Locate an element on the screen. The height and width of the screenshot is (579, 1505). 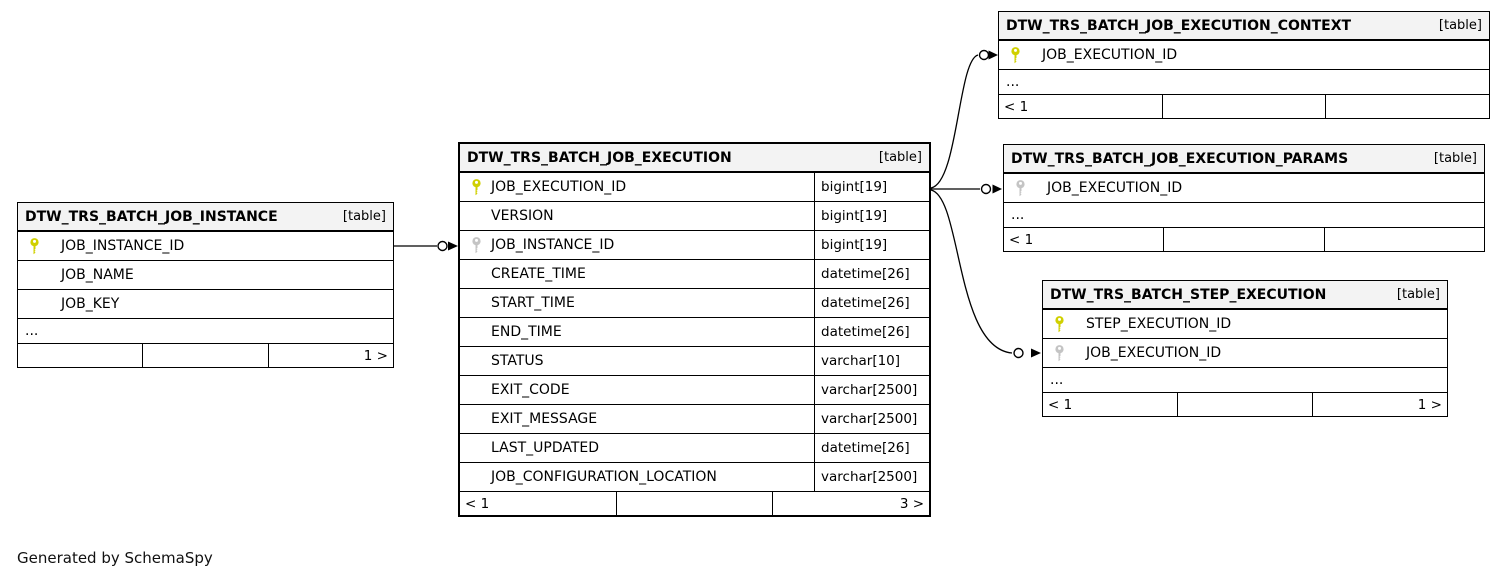
column-row: JOB_CONFIGURATION_LOCATION varchar[2500] is located at coordinates (694, 477).